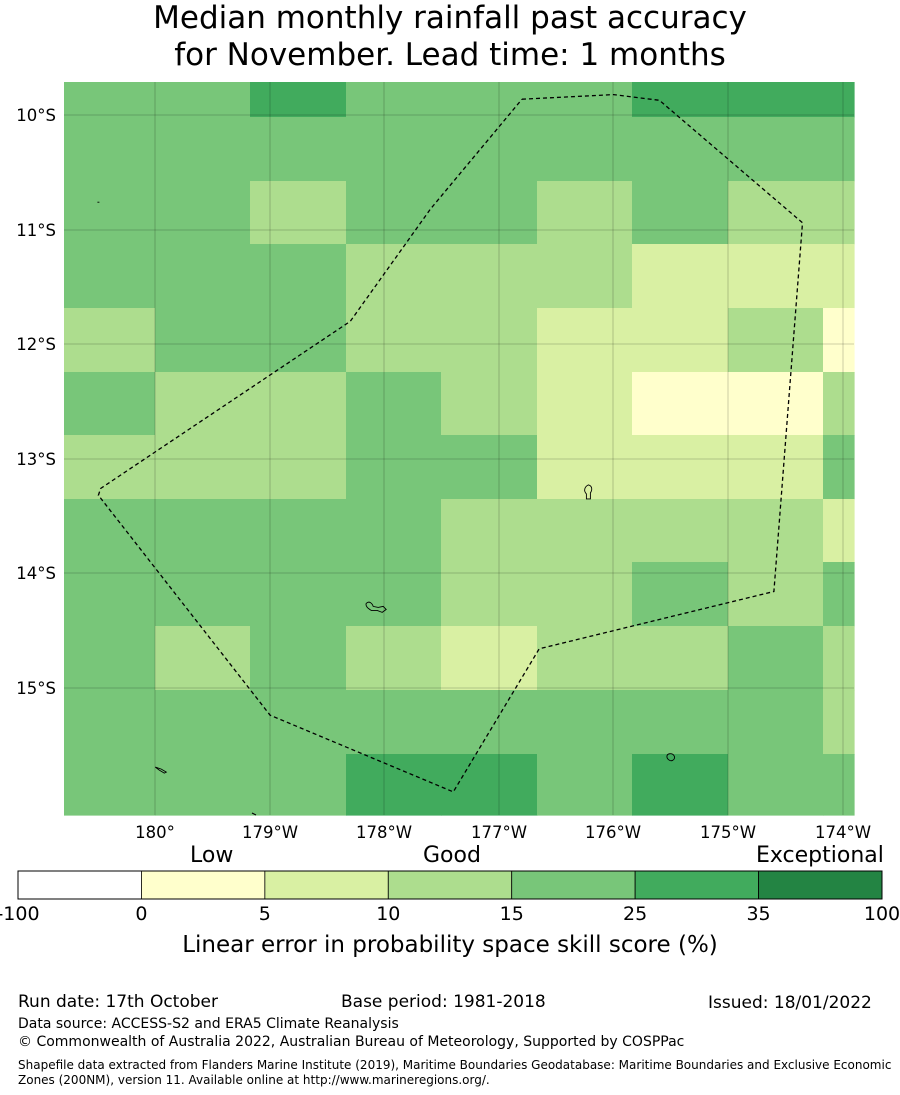 The width and height of the screenshot is (900, 1095). Describe the element at coordinates (728, 831) in the screenshot. I see `longitude-tick-label: 175°W` at that location.